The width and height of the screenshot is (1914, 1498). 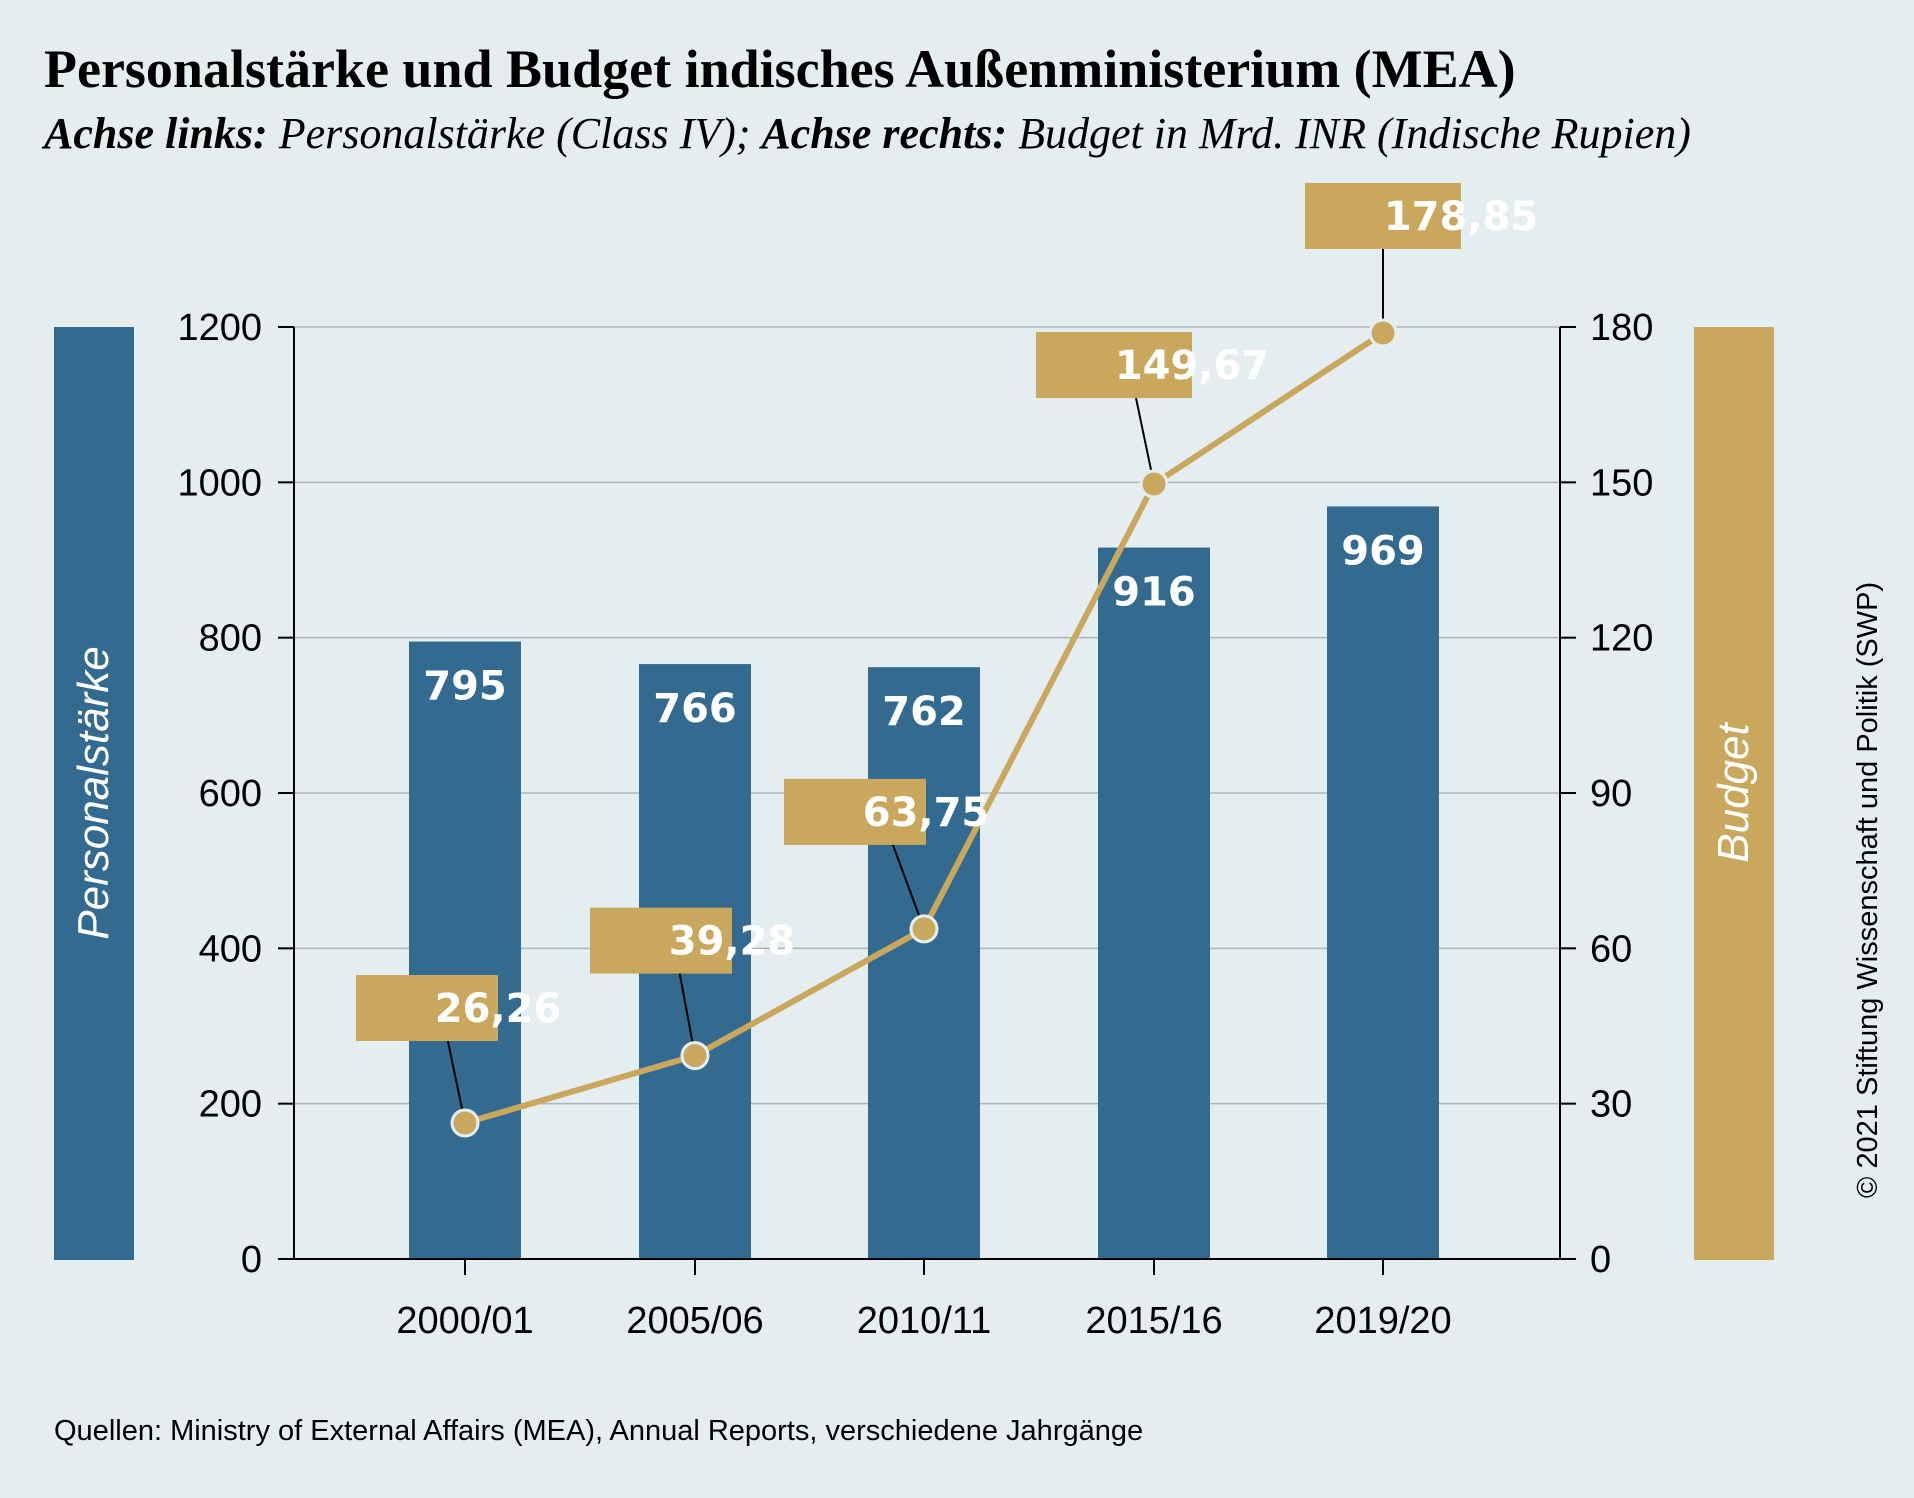 I want to click on right-tick-label: 90, so click(x=1611, y=794).